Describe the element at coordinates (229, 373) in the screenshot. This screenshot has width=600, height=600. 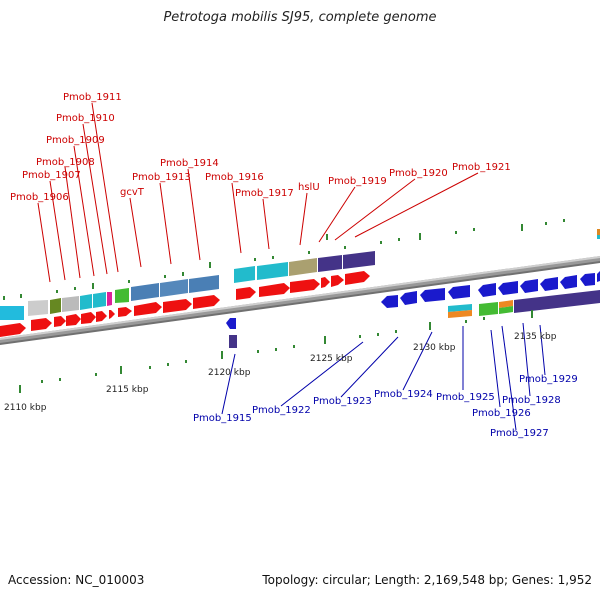
I see `scale-label-2120-kbp: 2120 kbp` at that location.